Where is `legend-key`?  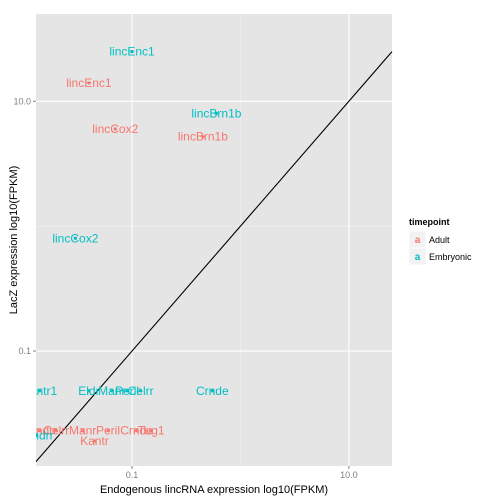 legend-key is located at coordinates (417, 256).